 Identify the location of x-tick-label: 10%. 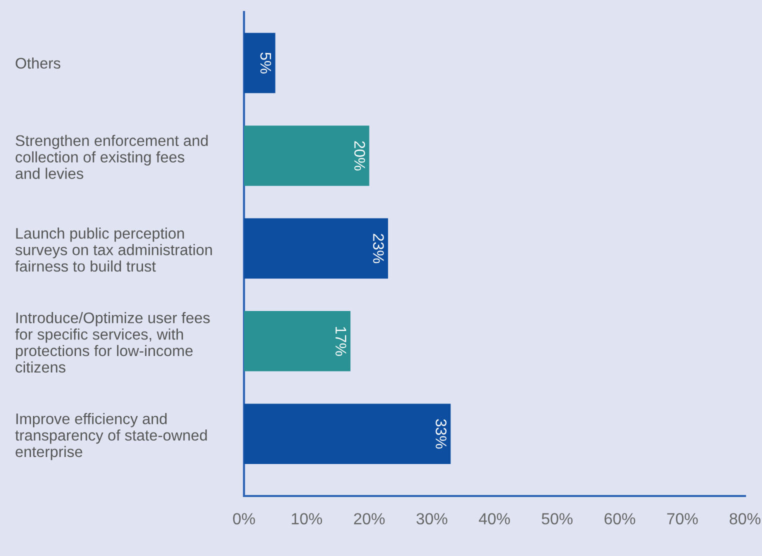
(307, 518).